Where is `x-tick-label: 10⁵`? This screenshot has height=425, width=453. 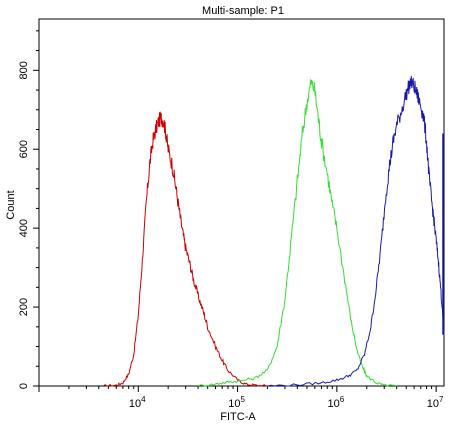
x-tick-label: 10⁵ is located at coordinates (236, 402).